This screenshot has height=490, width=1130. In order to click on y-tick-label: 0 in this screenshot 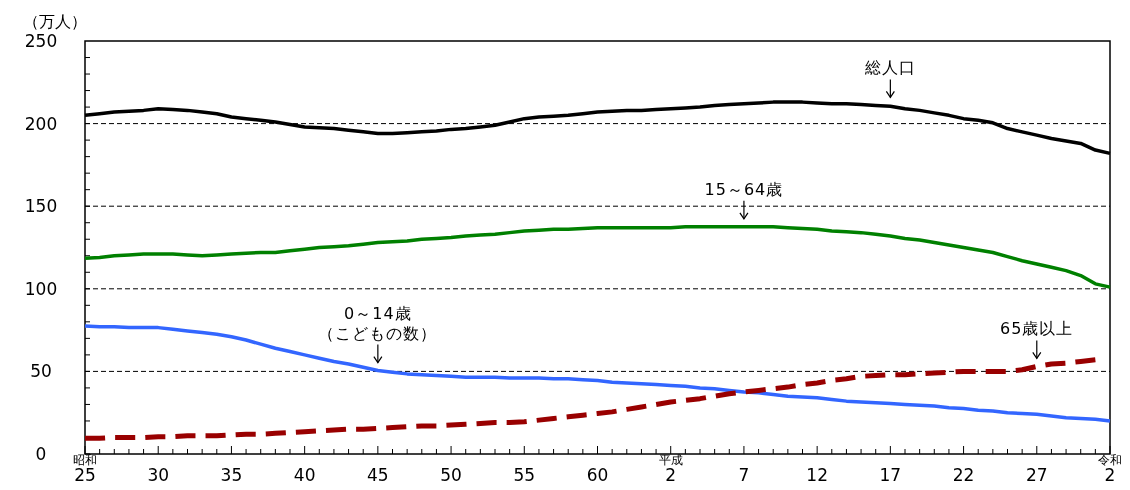, I will do `click(41, 454)`.